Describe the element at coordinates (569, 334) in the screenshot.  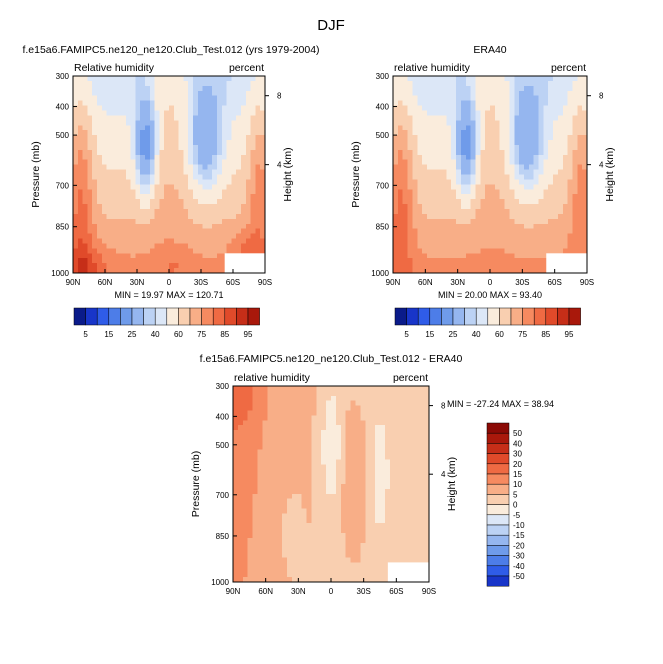
I see `colorbar-label: 95` at that location.